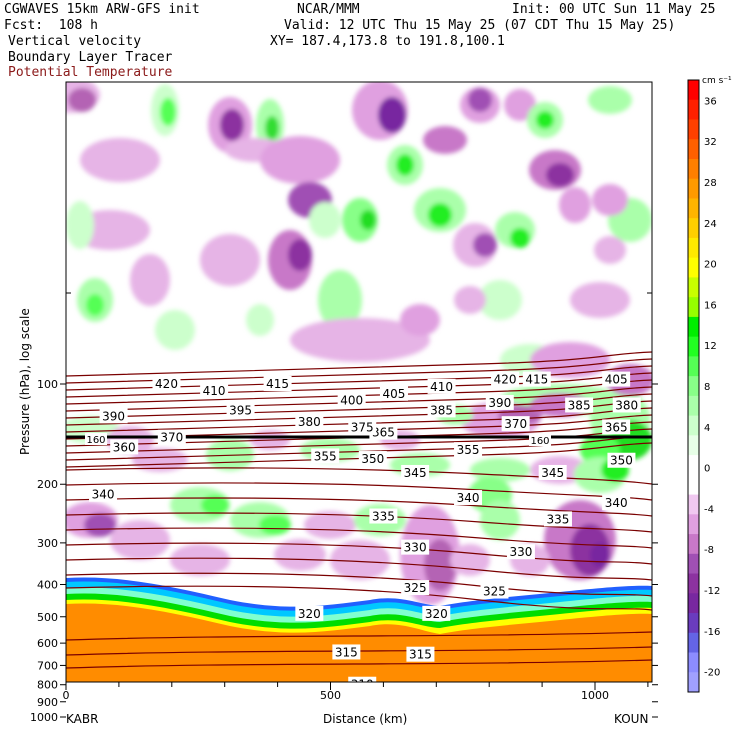 The height and width of the screenshot is (740, 740). What do you see at coordinates (710, 265) in the screenshot?
I see `colorbar-tick-label: 20` at bounding box center [710, 265].